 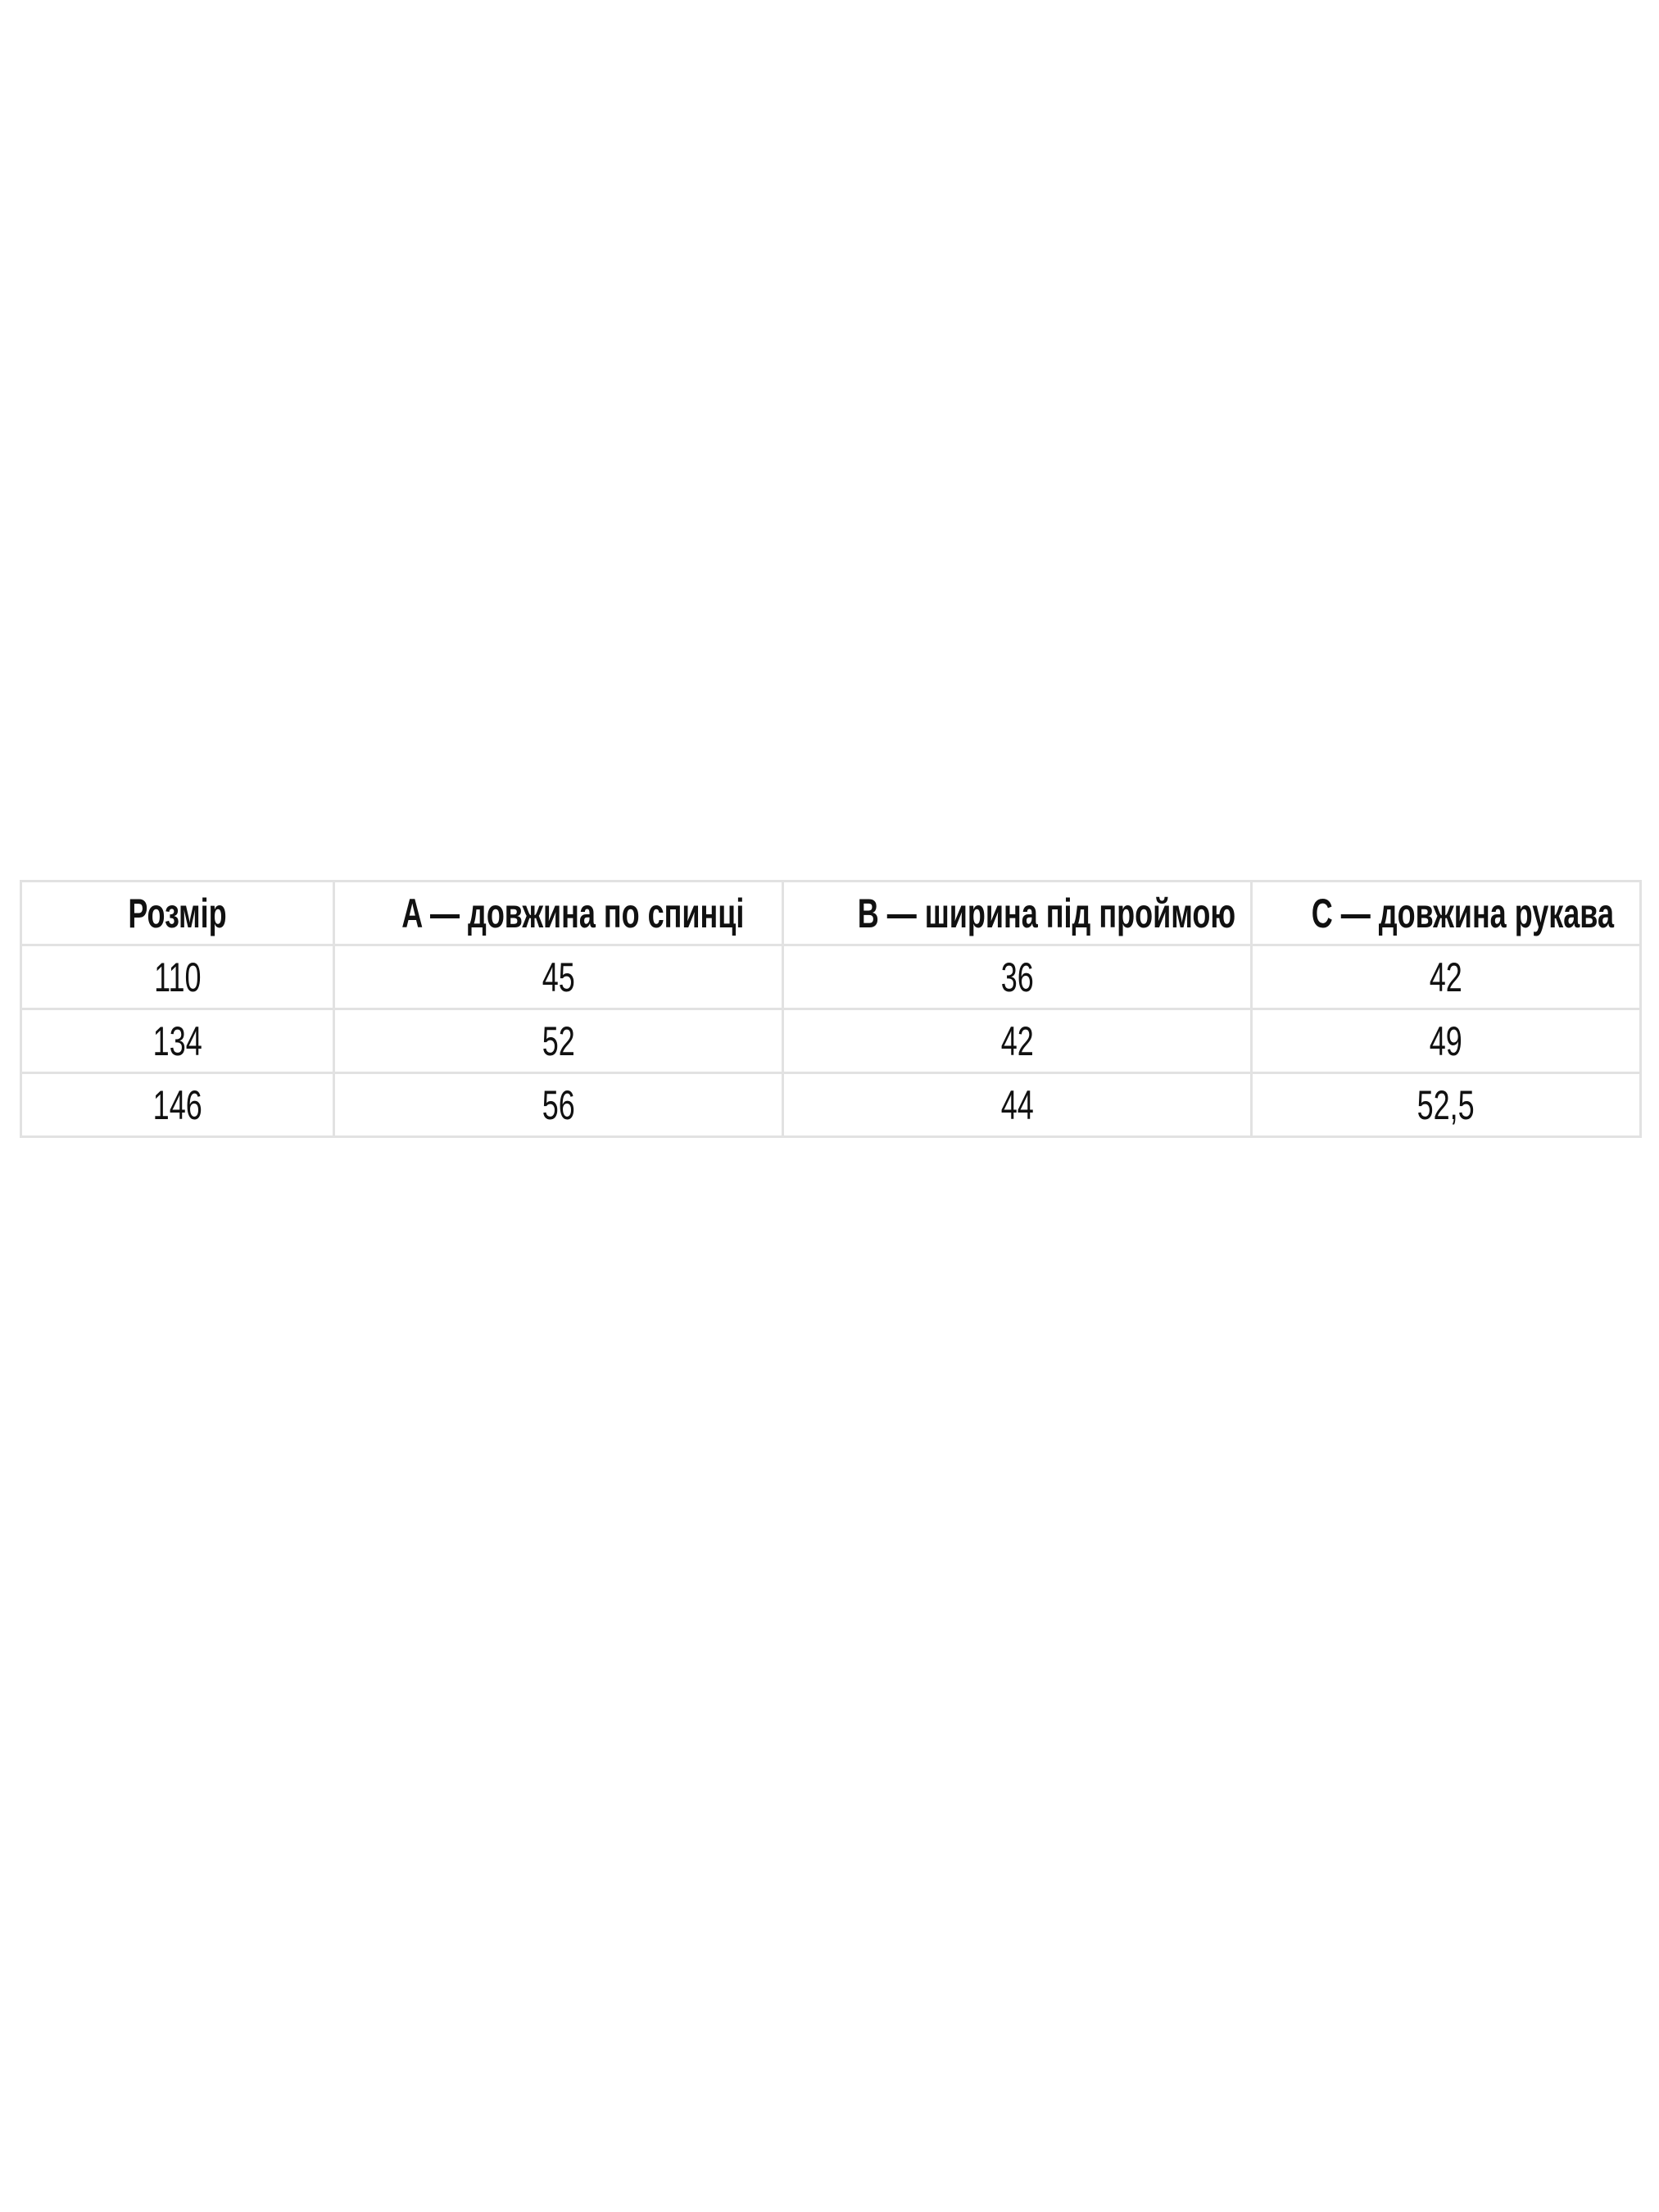 I want to click on table-row: 110 45 36 42, so click(x=831, y=977).